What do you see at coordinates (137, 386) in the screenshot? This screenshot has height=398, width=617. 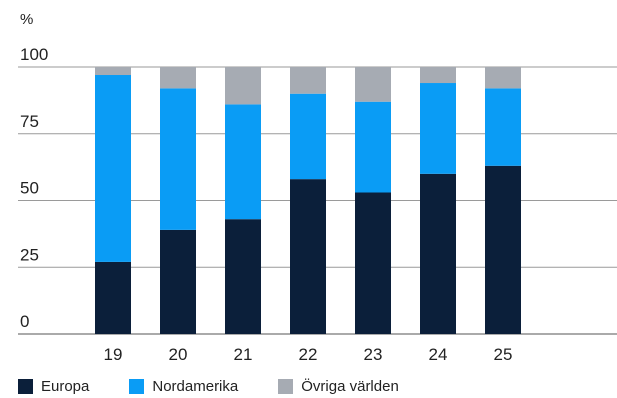 I see `legend-swatch-nordamerika` at bounding box center [137, 386].